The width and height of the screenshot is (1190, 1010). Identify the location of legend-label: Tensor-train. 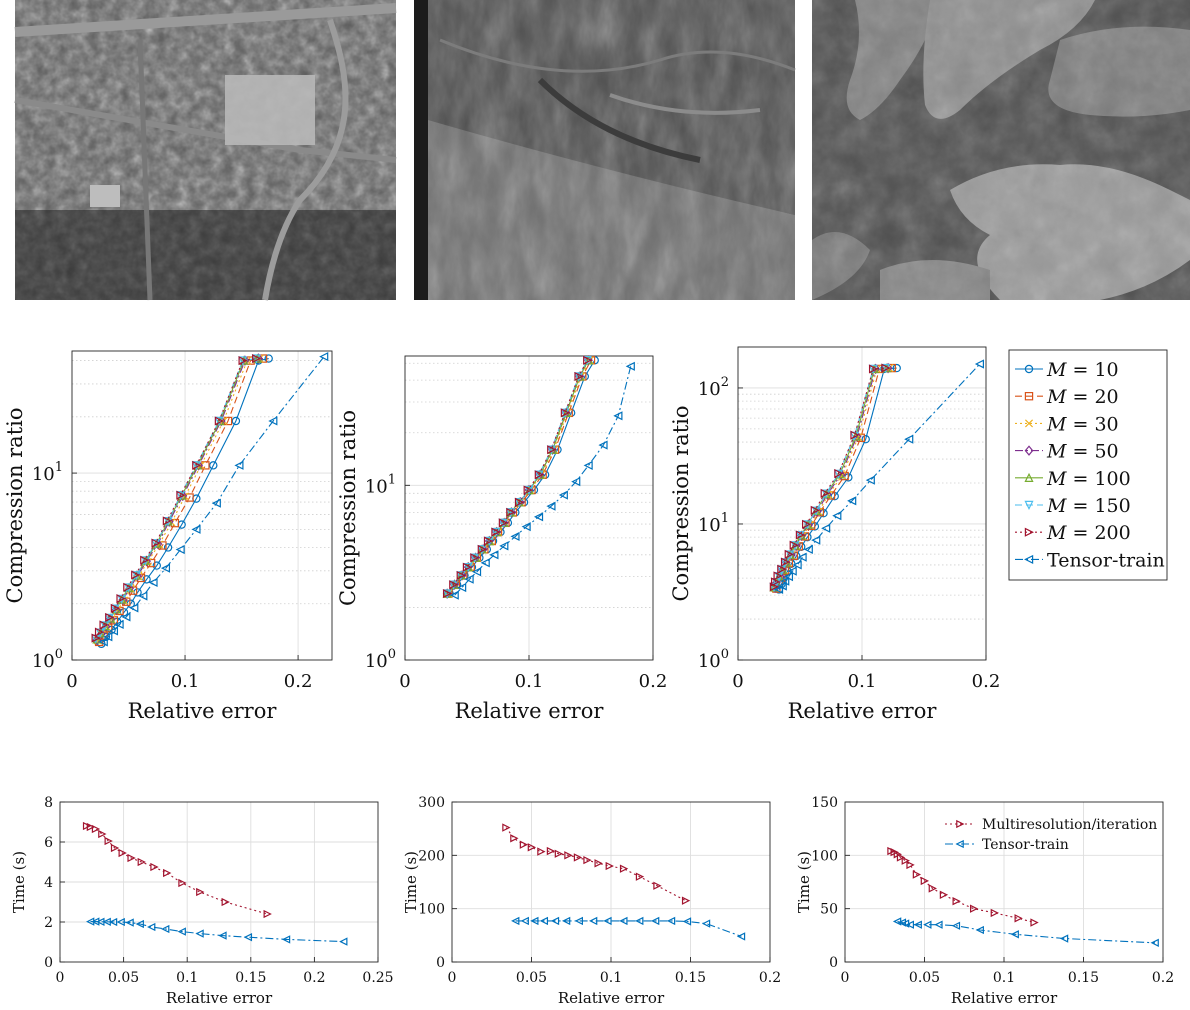
(1106, 560).